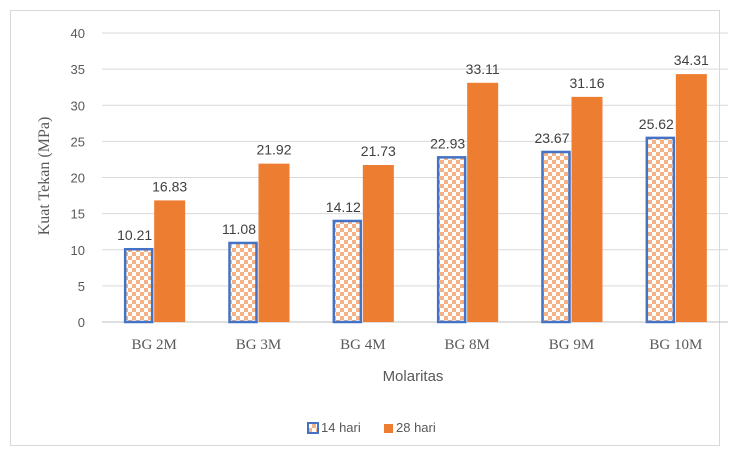 Image resolution: width=731 pixels, height=452 pixels. What do you see at coordinates (313, 428) in the screenshot?
I see `legend-swatch-14-hari` at bounding box center [313, 428].